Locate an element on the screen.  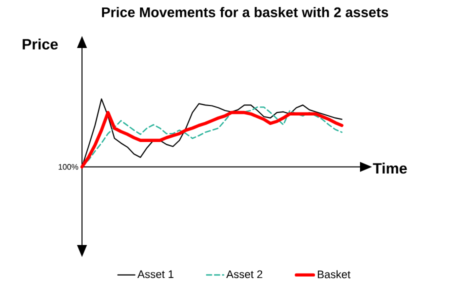
x-axis-title: Time is located at coordinates (389, 168).